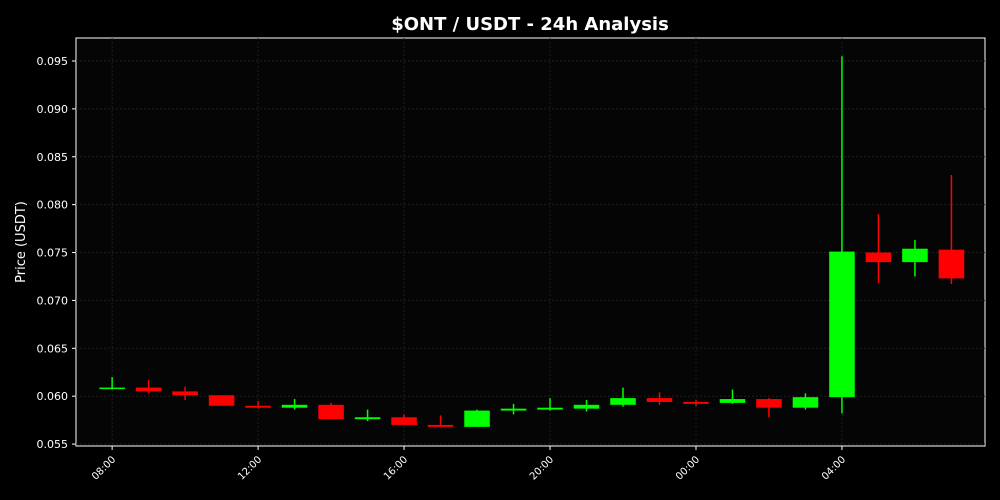 This screenshot has height=500, width=1000. What do you see at coordinates (53, 300) in the screenshot?
I see `y-tick-label: 0.070` at bounding box center [53, 300].